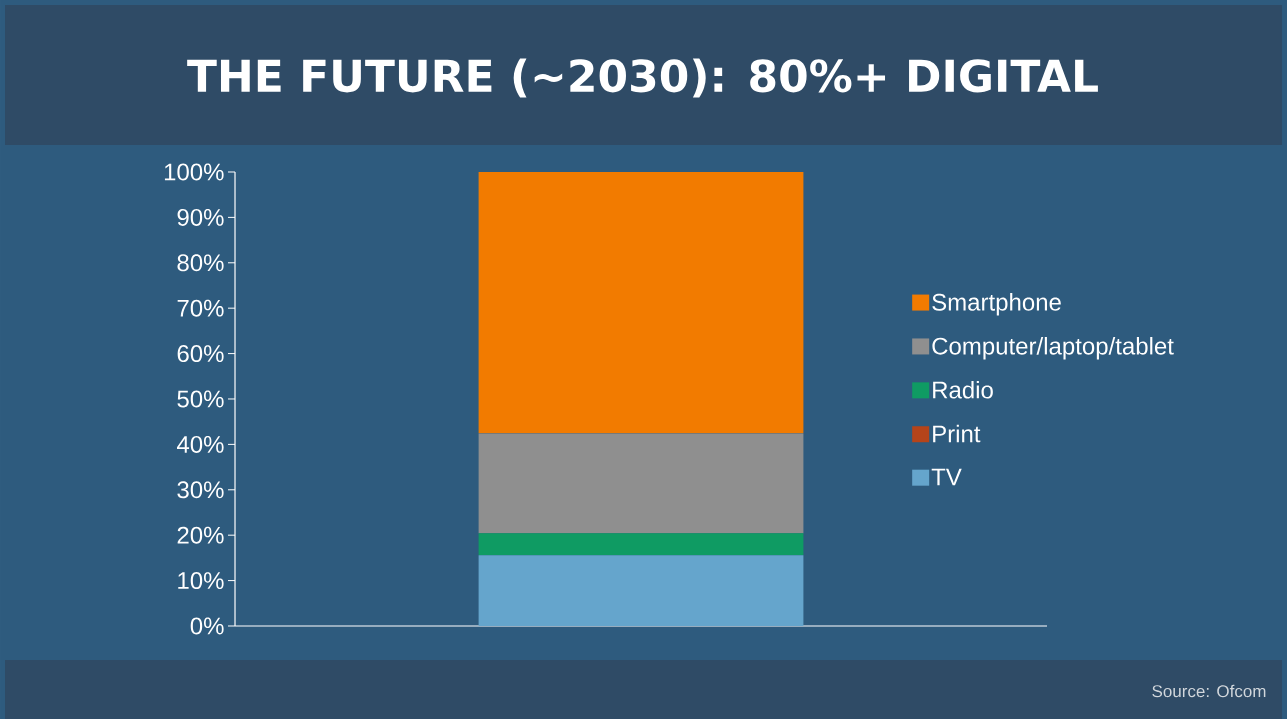 This screenshot has height=719, width=1287. Describe the element at coordinates (207, 626) in the screenshot. I see `y-tick-label: 0%` at that location.